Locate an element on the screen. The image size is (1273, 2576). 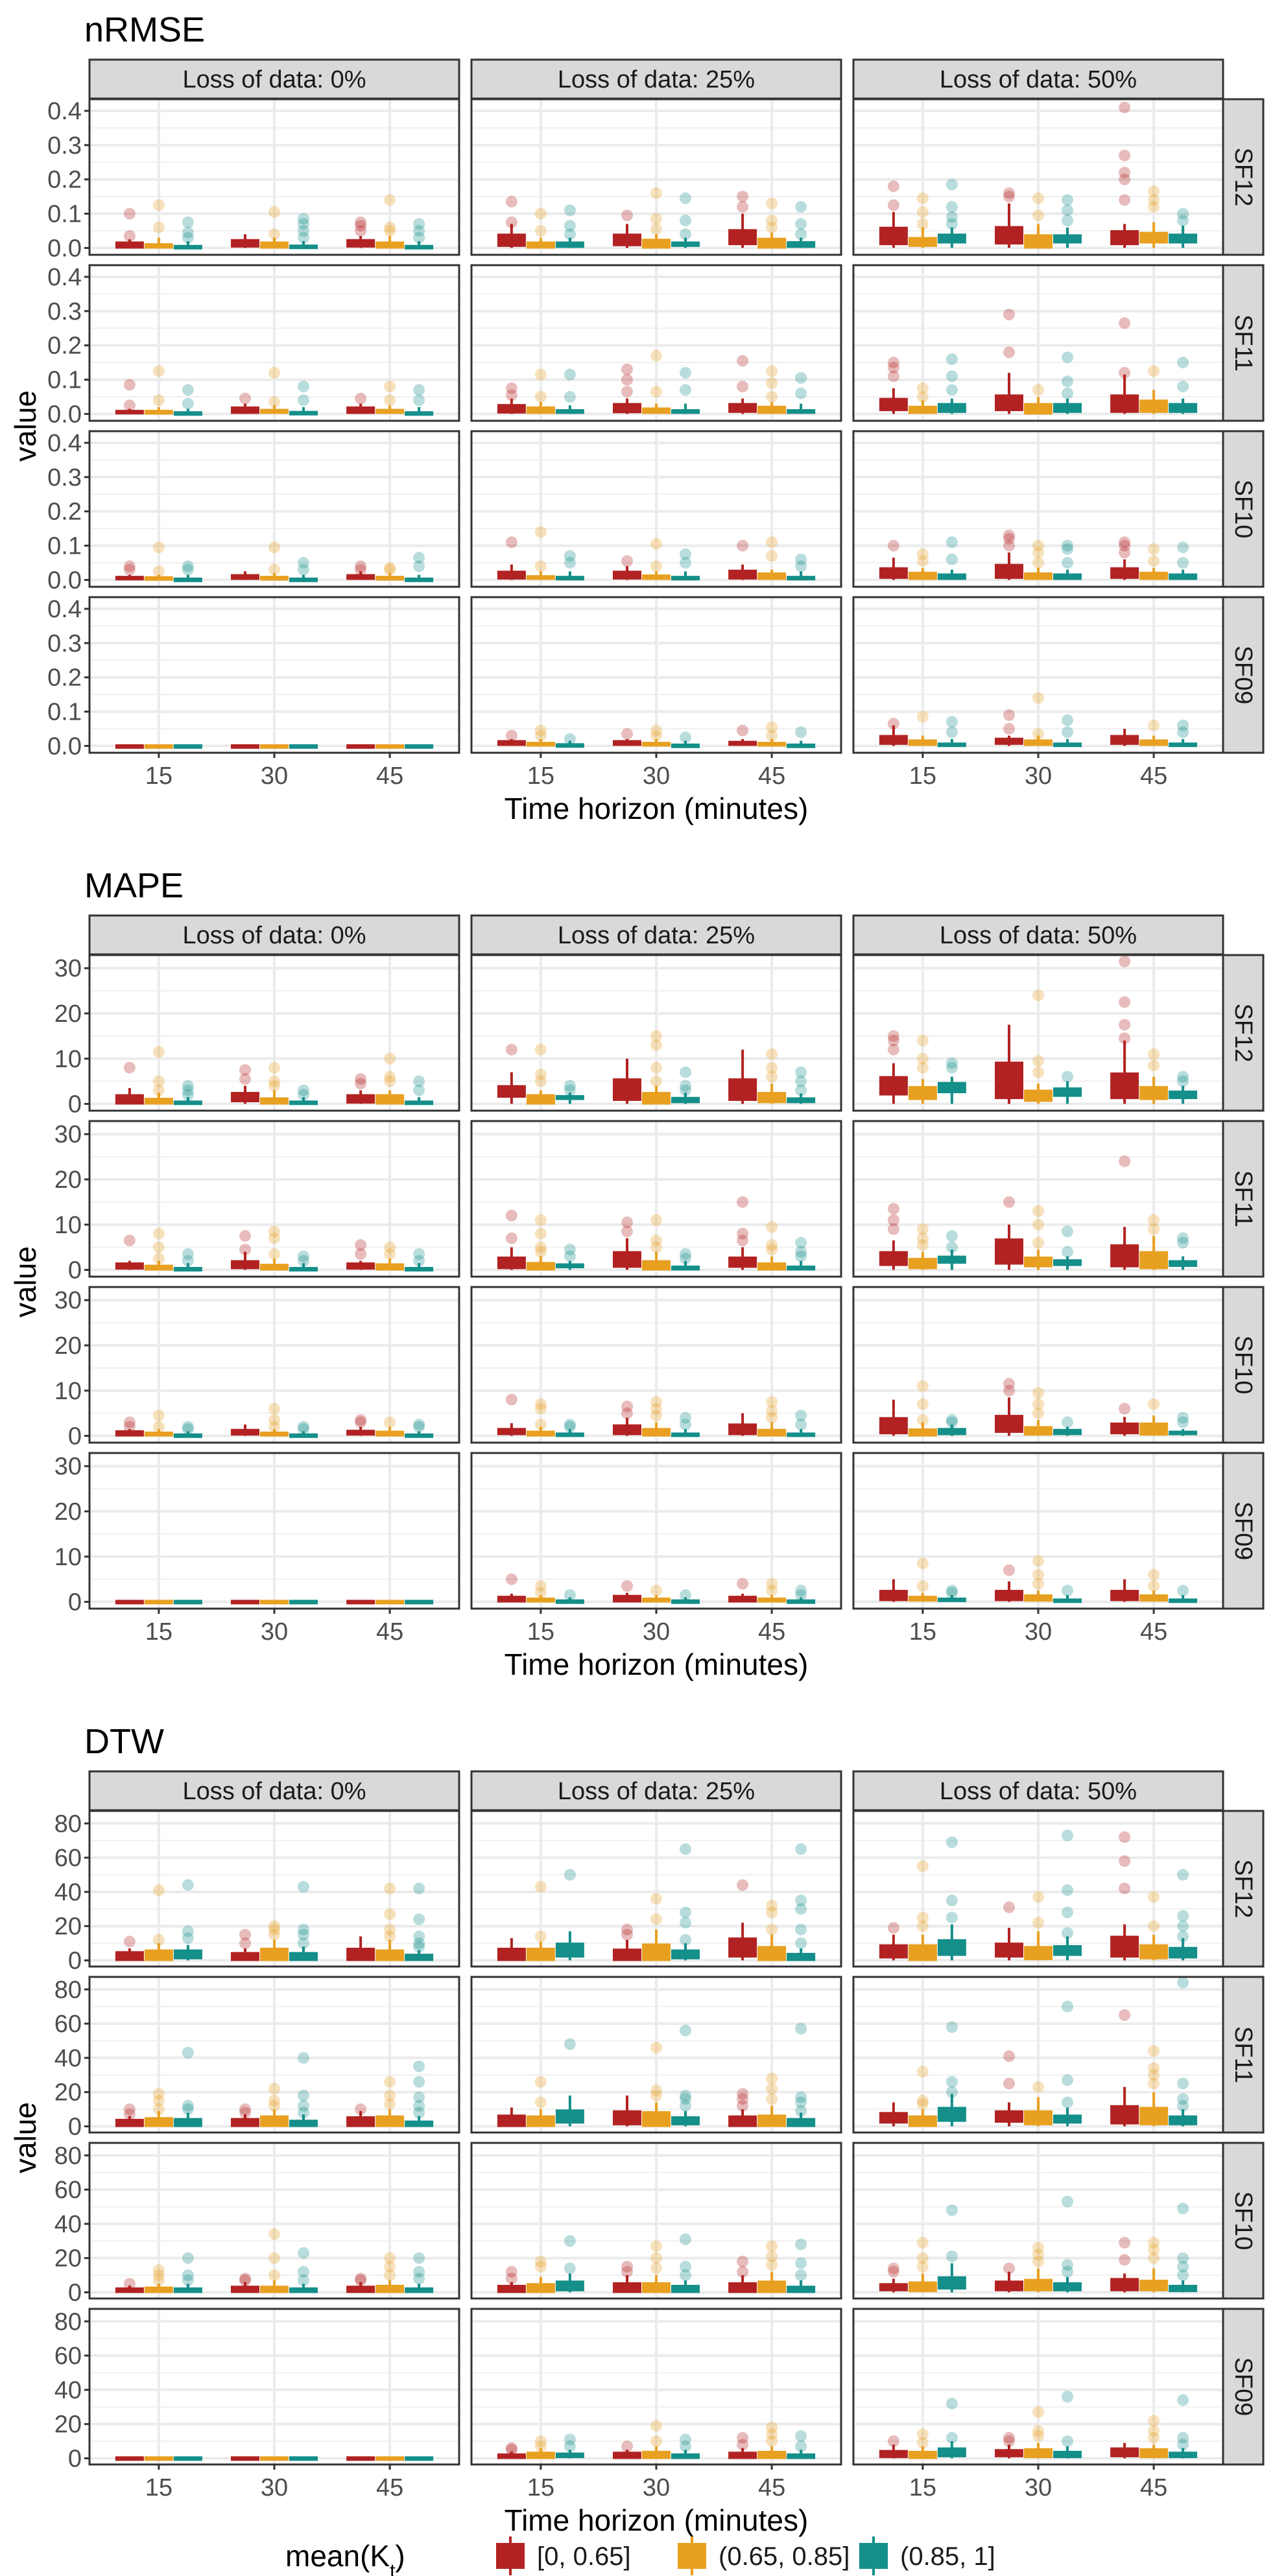
y-tick-label: 0.0 is located at coordinates (64, 414).